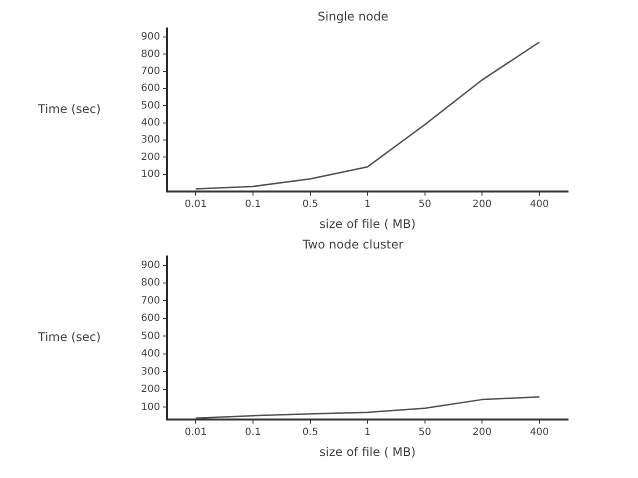  What do you see at coordinates (353, 244) in the screenshot?
I see `chart-title: Two node cluster` at bounding box center [353, 244].